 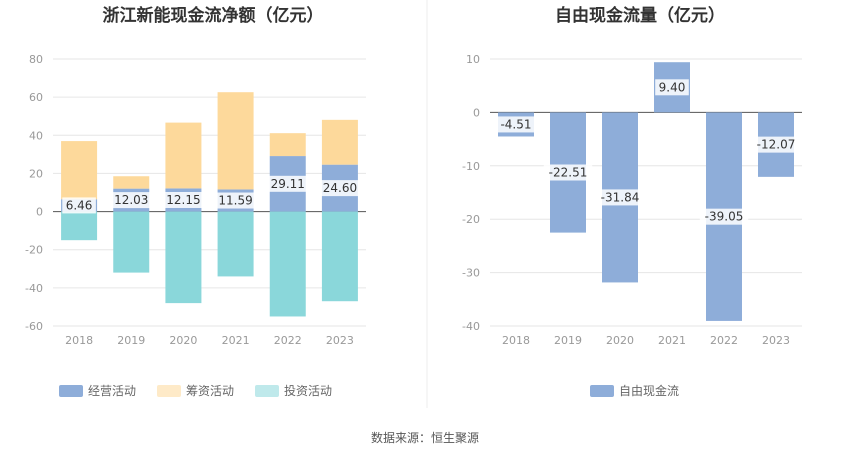 I want to click on legend-label: 经营活动, so click(x=112, y=391).